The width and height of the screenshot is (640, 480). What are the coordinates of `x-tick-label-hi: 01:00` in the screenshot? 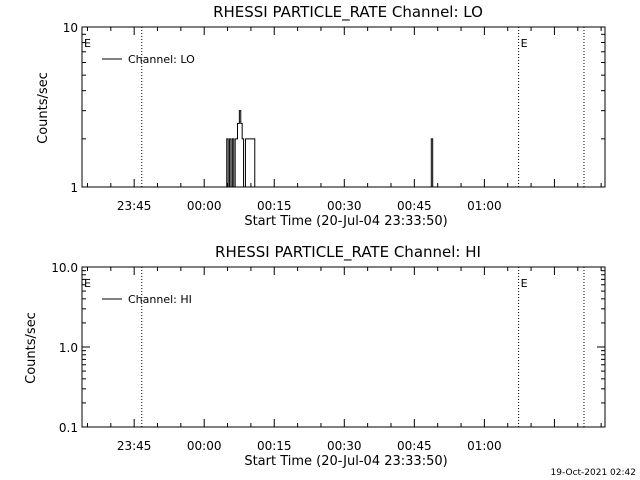 It's located at (484, 446).